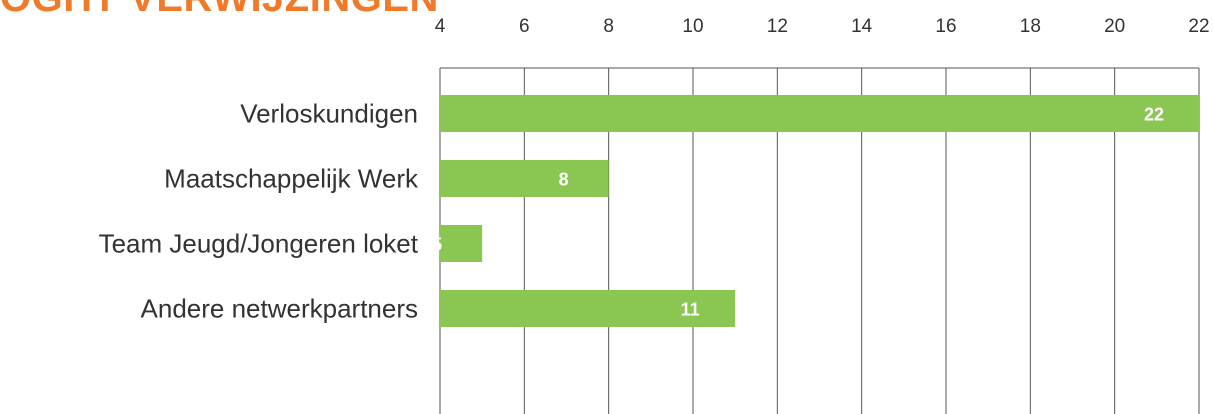 The image size is (1214, 414). What do you see at coordinates (291, 179) in the screenshot?
I see `category-label: Maatschappelijk Werk` at bounding box center [291, 179].